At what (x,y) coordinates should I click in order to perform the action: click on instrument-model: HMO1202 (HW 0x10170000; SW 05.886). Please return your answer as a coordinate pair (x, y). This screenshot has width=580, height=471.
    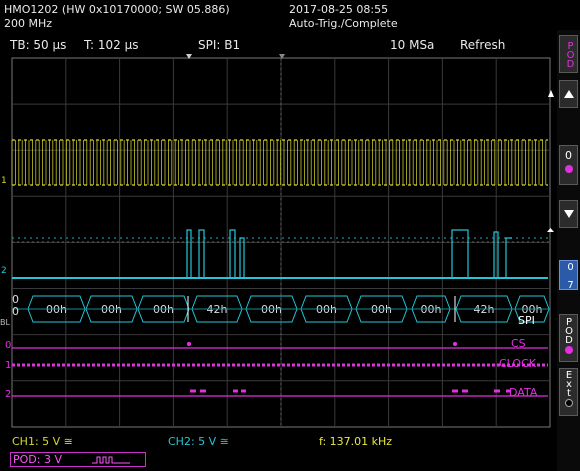
    Looking at the image, I should click on (117, 9).